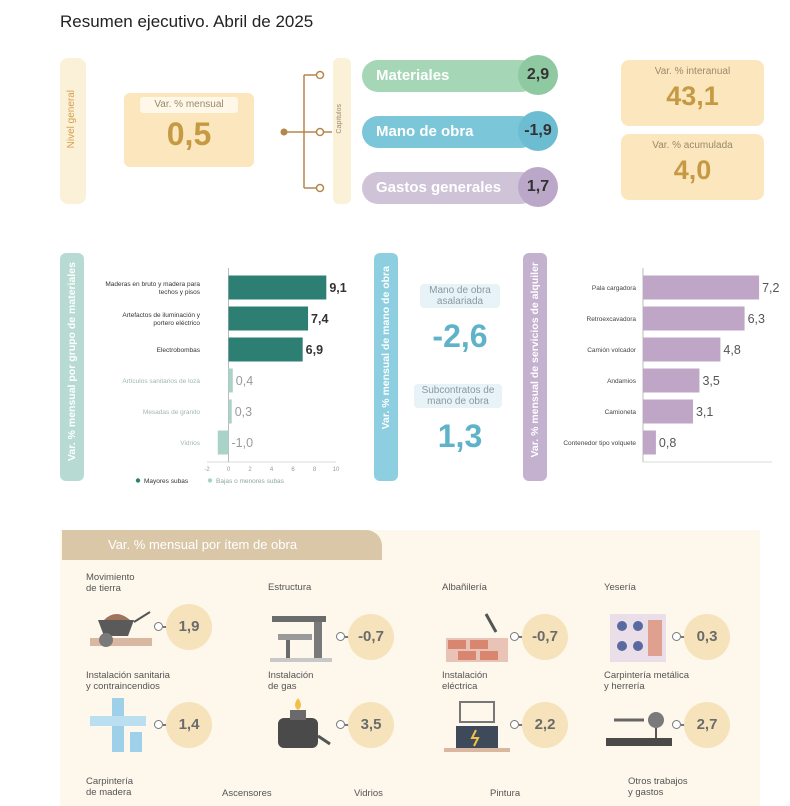  Describe the element at coordinates (692, 145) in the screenshot. I see `acumulada-label: Var. % acumulada` at that location.